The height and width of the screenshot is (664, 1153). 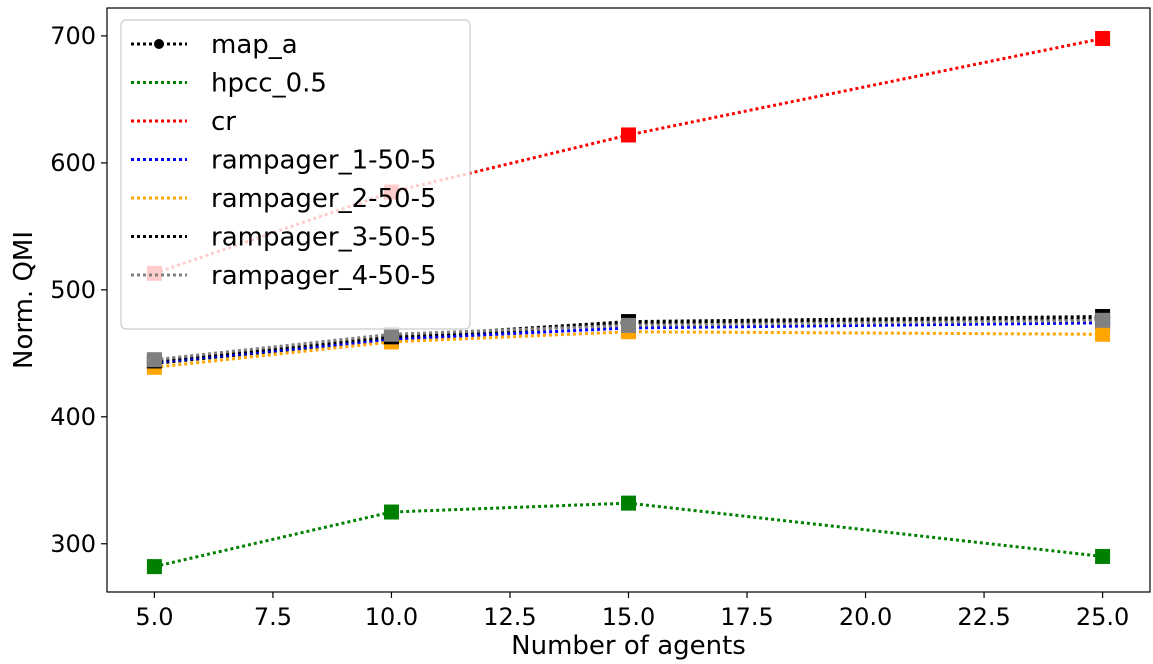 I want to click on x-tick-label: 7.5, so click(x=273, y=617).